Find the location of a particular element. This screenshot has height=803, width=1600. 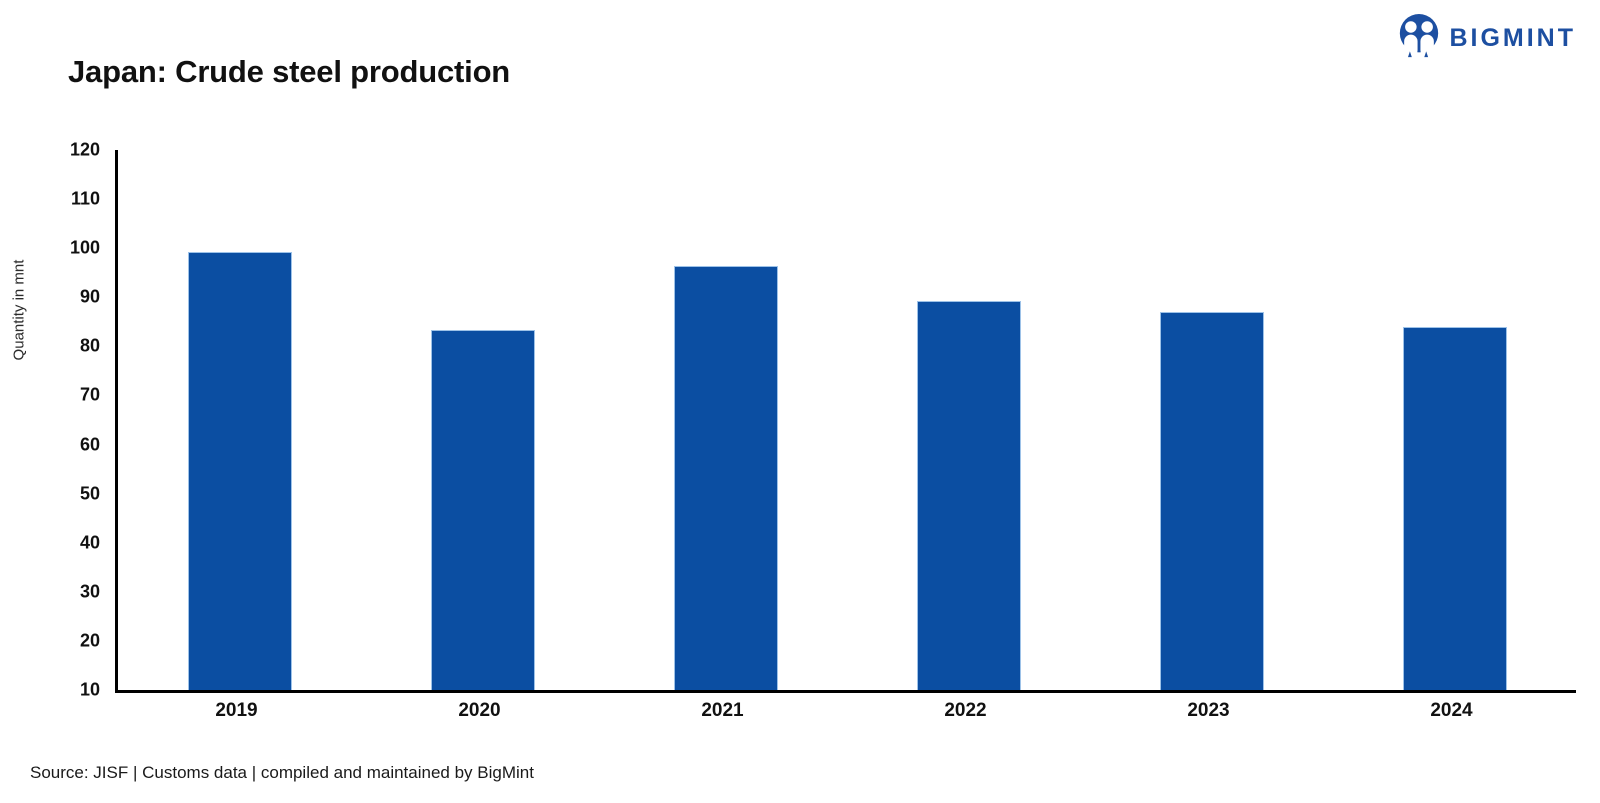

bar-2019 is located at coordinates (239, 470).